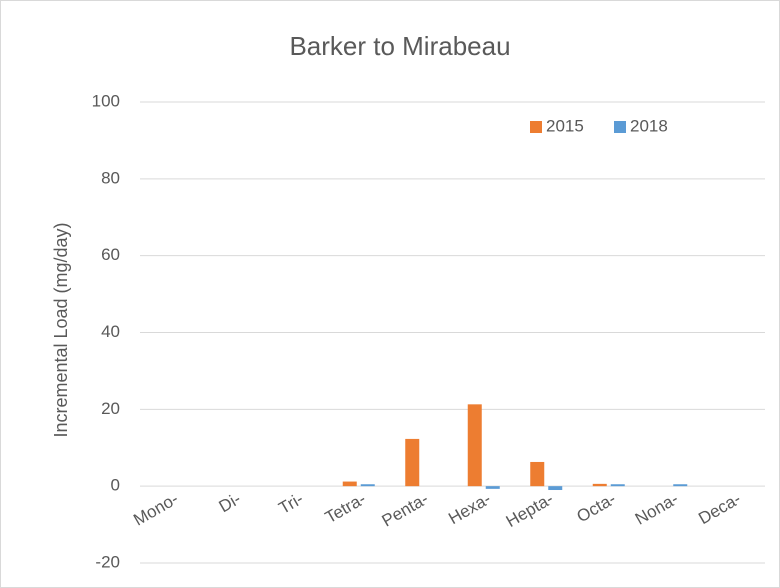 Image resolution: width=780 pixels, height=588 pixels. What do you see at coordinates (565, 125) in the screenshot?
I see `legend-label: 2015` at bounding box center [565, 125].